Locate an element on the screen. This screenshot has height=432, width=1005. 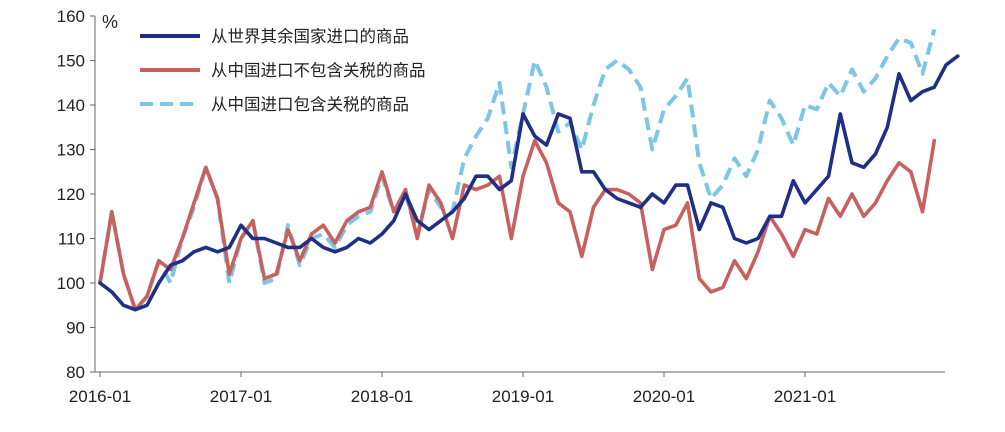
y-tick-label: 90 is located at coordinates (75, 328).